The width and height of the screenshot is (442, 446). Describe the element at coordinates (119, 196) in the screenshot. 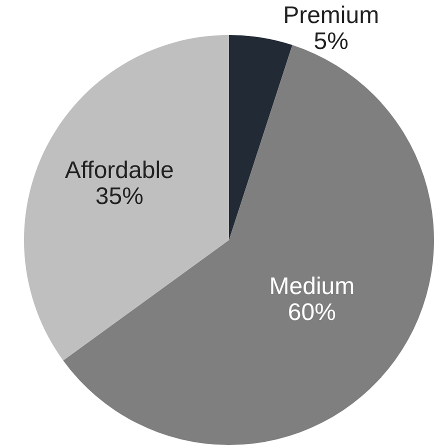

I see `data-label: 35%` at that location.